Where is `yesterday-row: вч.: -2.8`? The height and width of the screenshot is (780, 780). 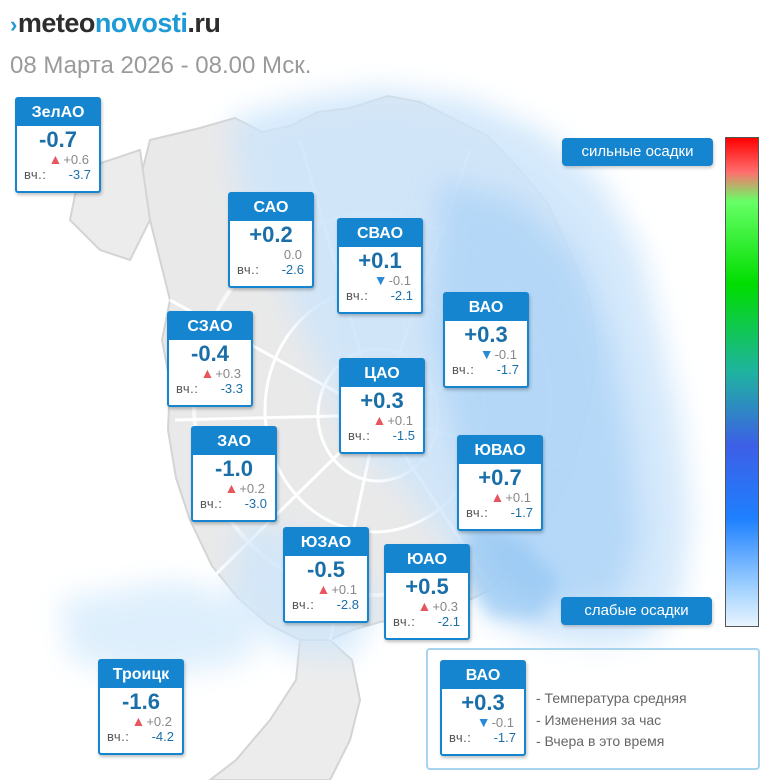
yesterday-row: вч.: -2.8 is located at coordinates (325, 604).